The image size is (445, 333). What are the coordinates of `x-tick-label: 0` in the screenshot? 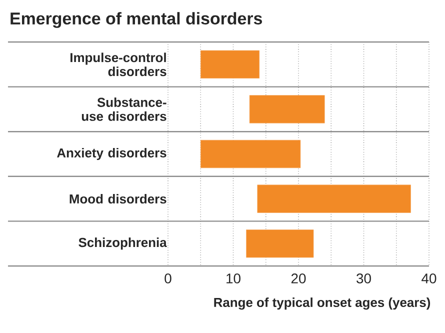 It's located at (168, 279).